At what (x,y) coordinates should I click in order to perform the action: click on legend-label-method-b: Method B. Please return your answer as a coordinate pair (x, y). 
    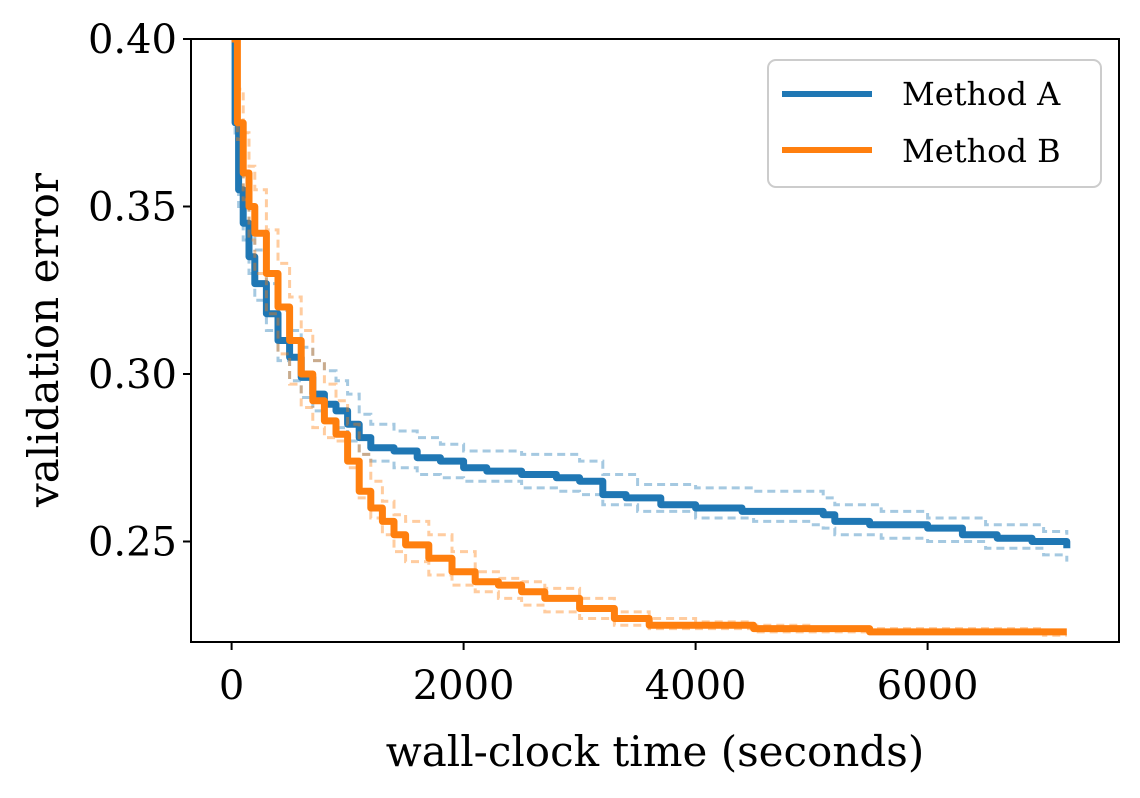
    Looking at the image, I should click on (981, 151).